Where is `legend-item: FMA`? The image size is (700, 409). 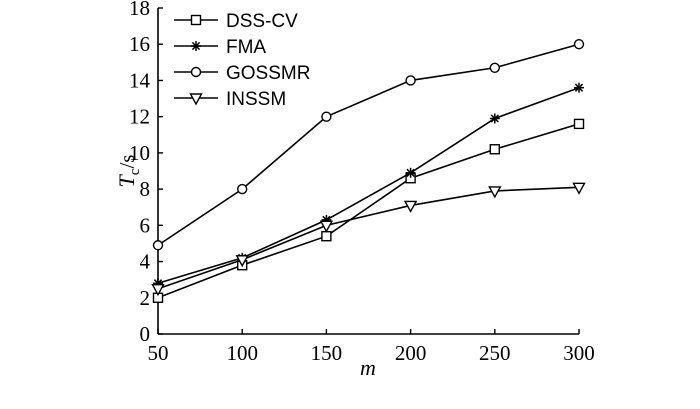 legend-item: FMA is located at coordinates (220, 47).